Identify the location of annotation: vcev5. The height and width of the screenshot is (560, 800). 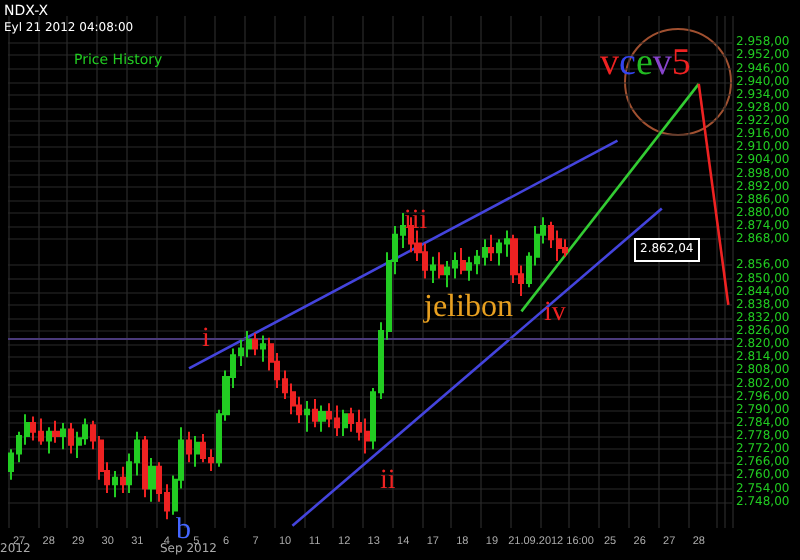
(645, 63).